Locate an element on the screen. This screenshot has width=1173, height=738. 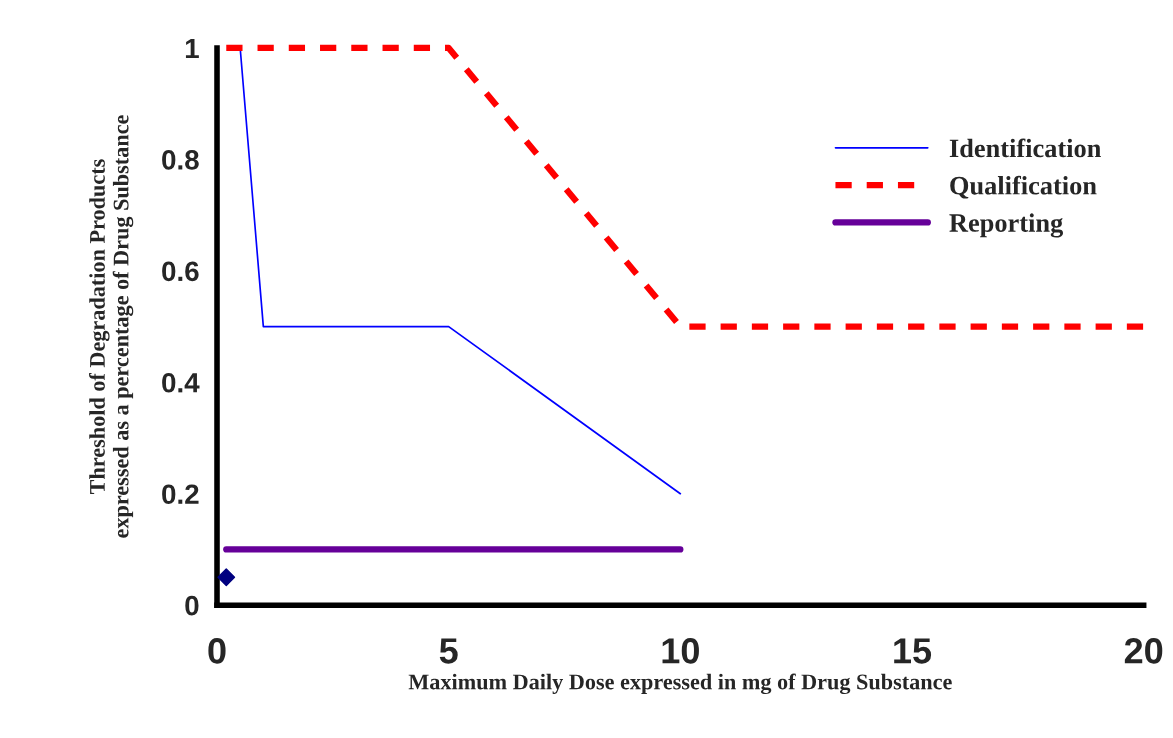
x-tick-label: 15 is located at coordinates (913, 651).